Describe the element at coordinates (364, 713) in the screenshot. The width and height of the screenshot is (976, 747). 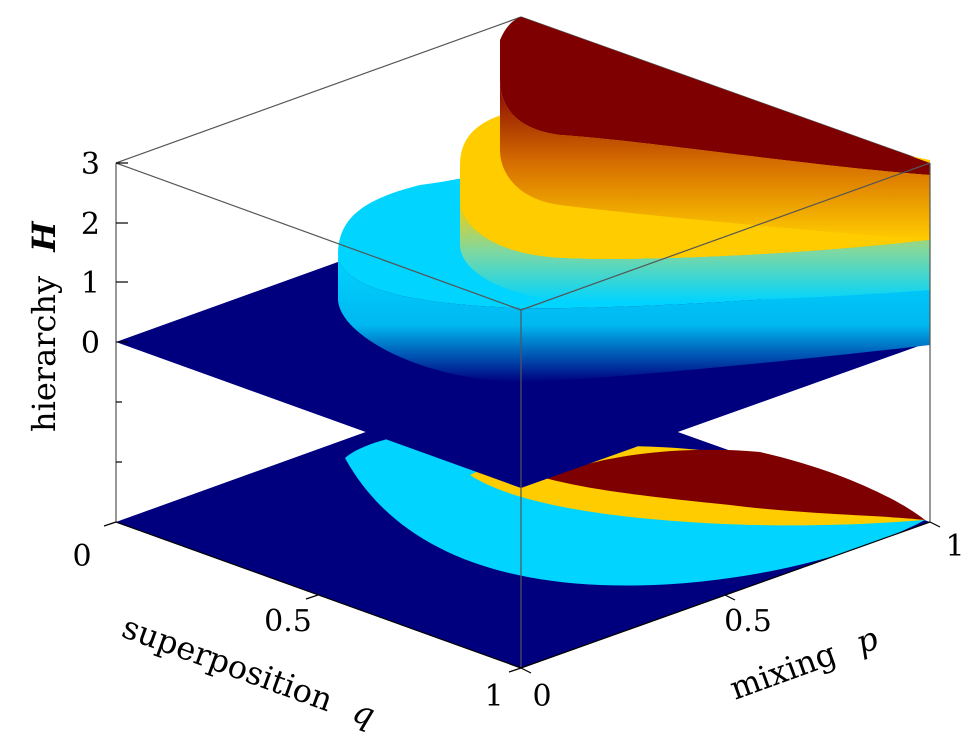
I see `q-axis-symbol: q` at that location.